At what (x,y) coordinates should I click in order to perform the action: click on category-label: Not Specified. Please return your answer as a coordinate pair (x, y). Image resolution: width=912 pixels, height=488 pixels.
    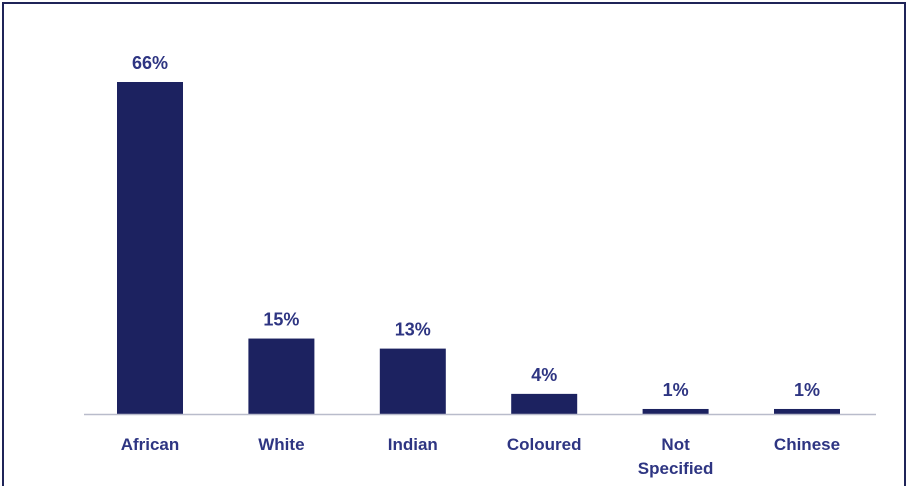
    Looking at the image, I should click on (676, 456).